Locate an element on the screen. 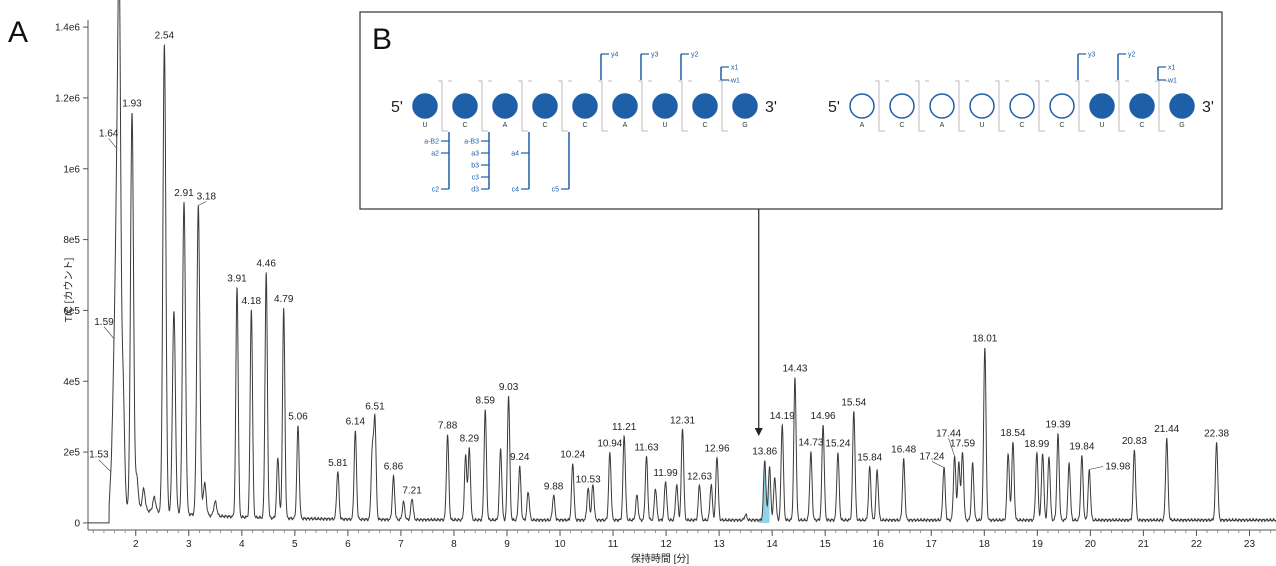  x-tick-label: 17 is located at coordinates (932, 544).